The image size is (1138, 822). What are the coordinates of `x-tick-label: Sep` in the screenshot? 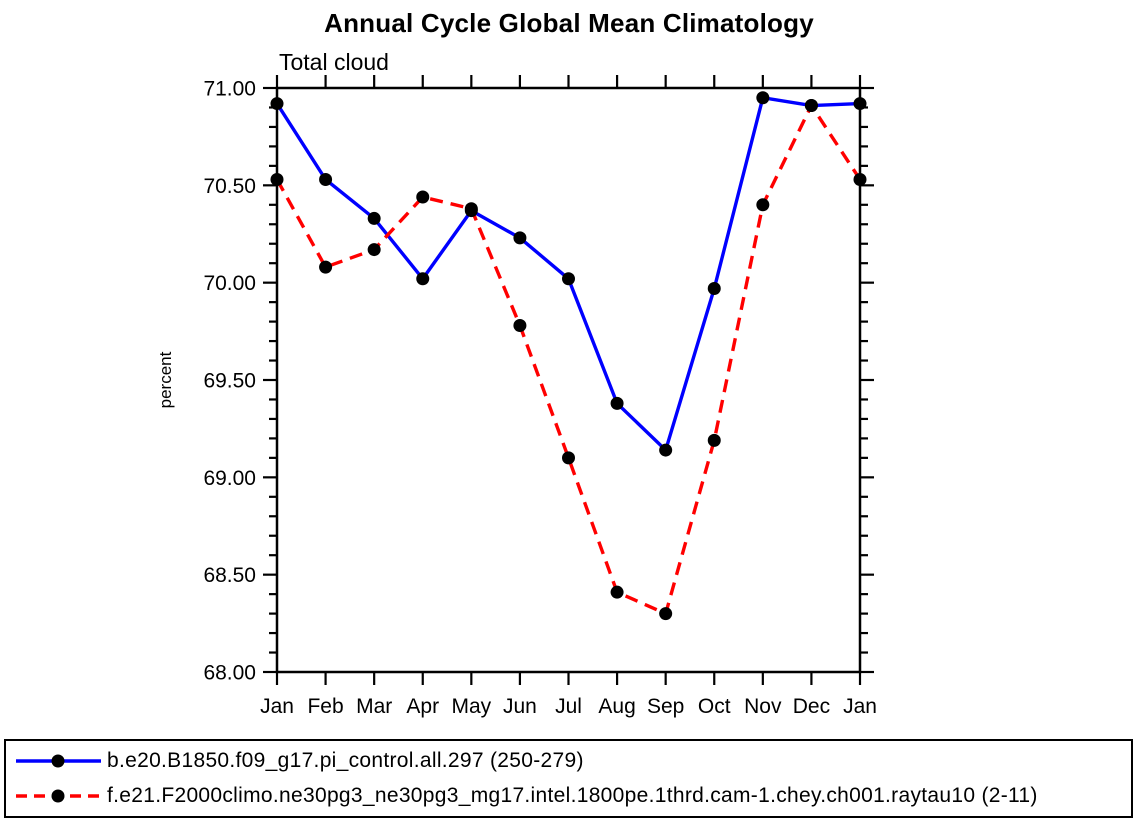 It's located at (665, 706).